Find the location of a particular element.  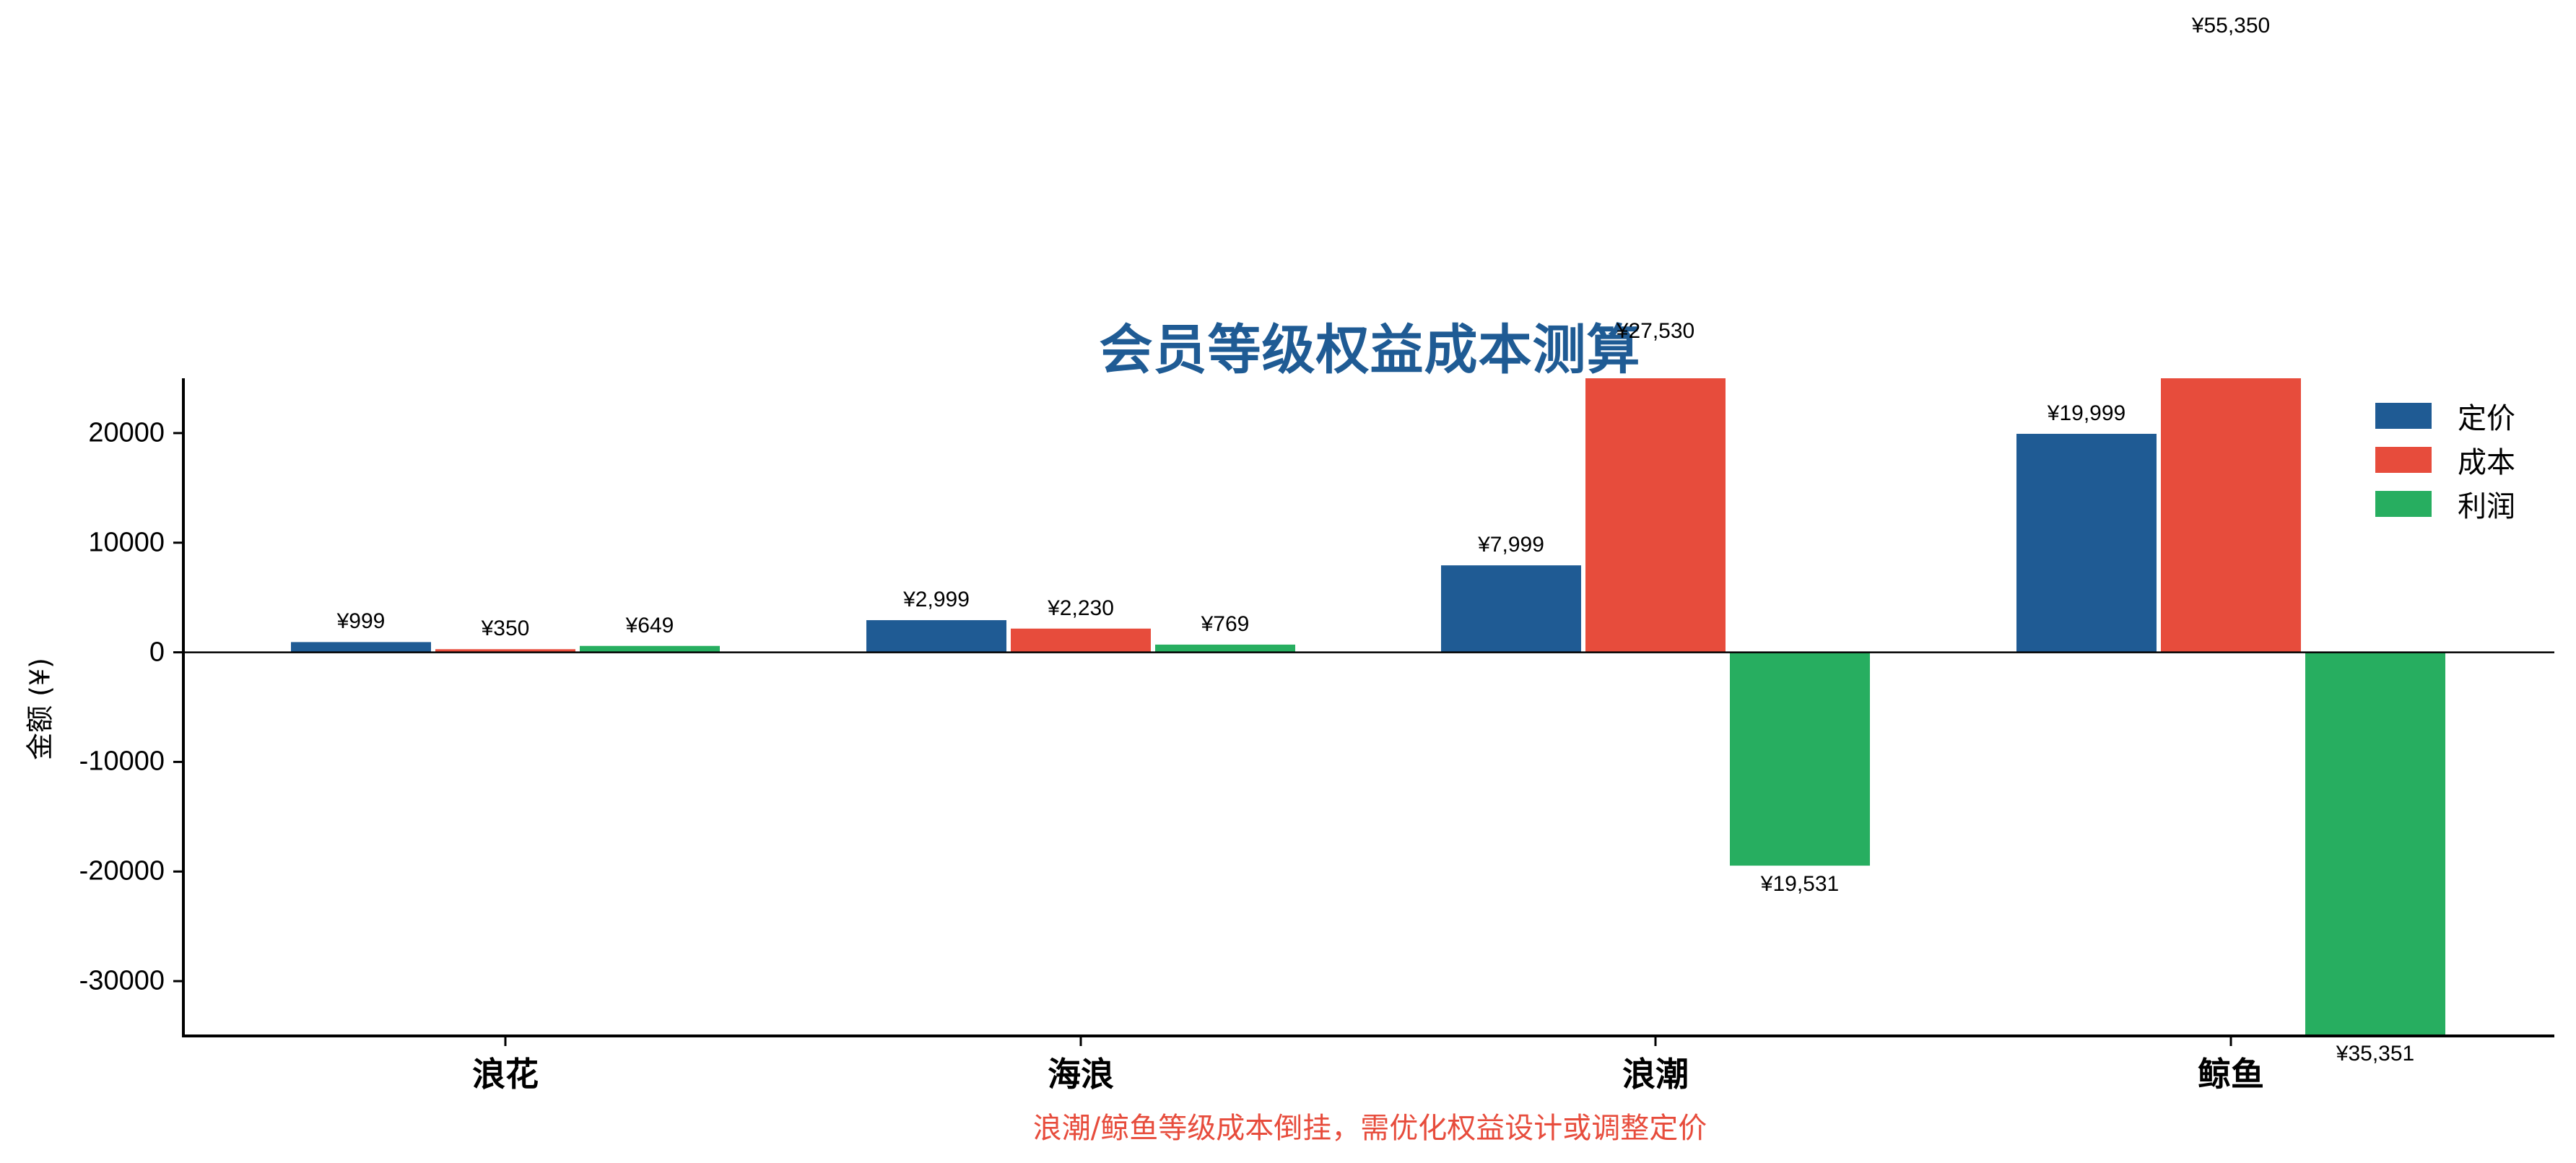

y-tick-label: -10000 is located at coordinates (122, 761).